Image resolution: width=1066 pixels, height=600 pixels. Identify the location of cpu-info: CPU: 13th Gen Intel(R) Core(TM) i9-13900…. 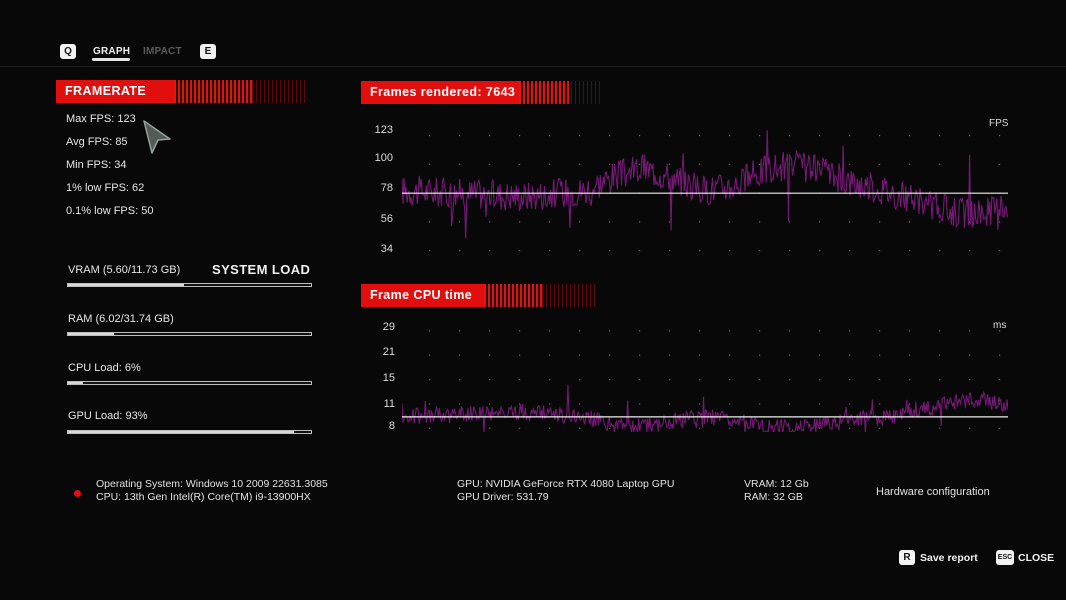
(203, 497).